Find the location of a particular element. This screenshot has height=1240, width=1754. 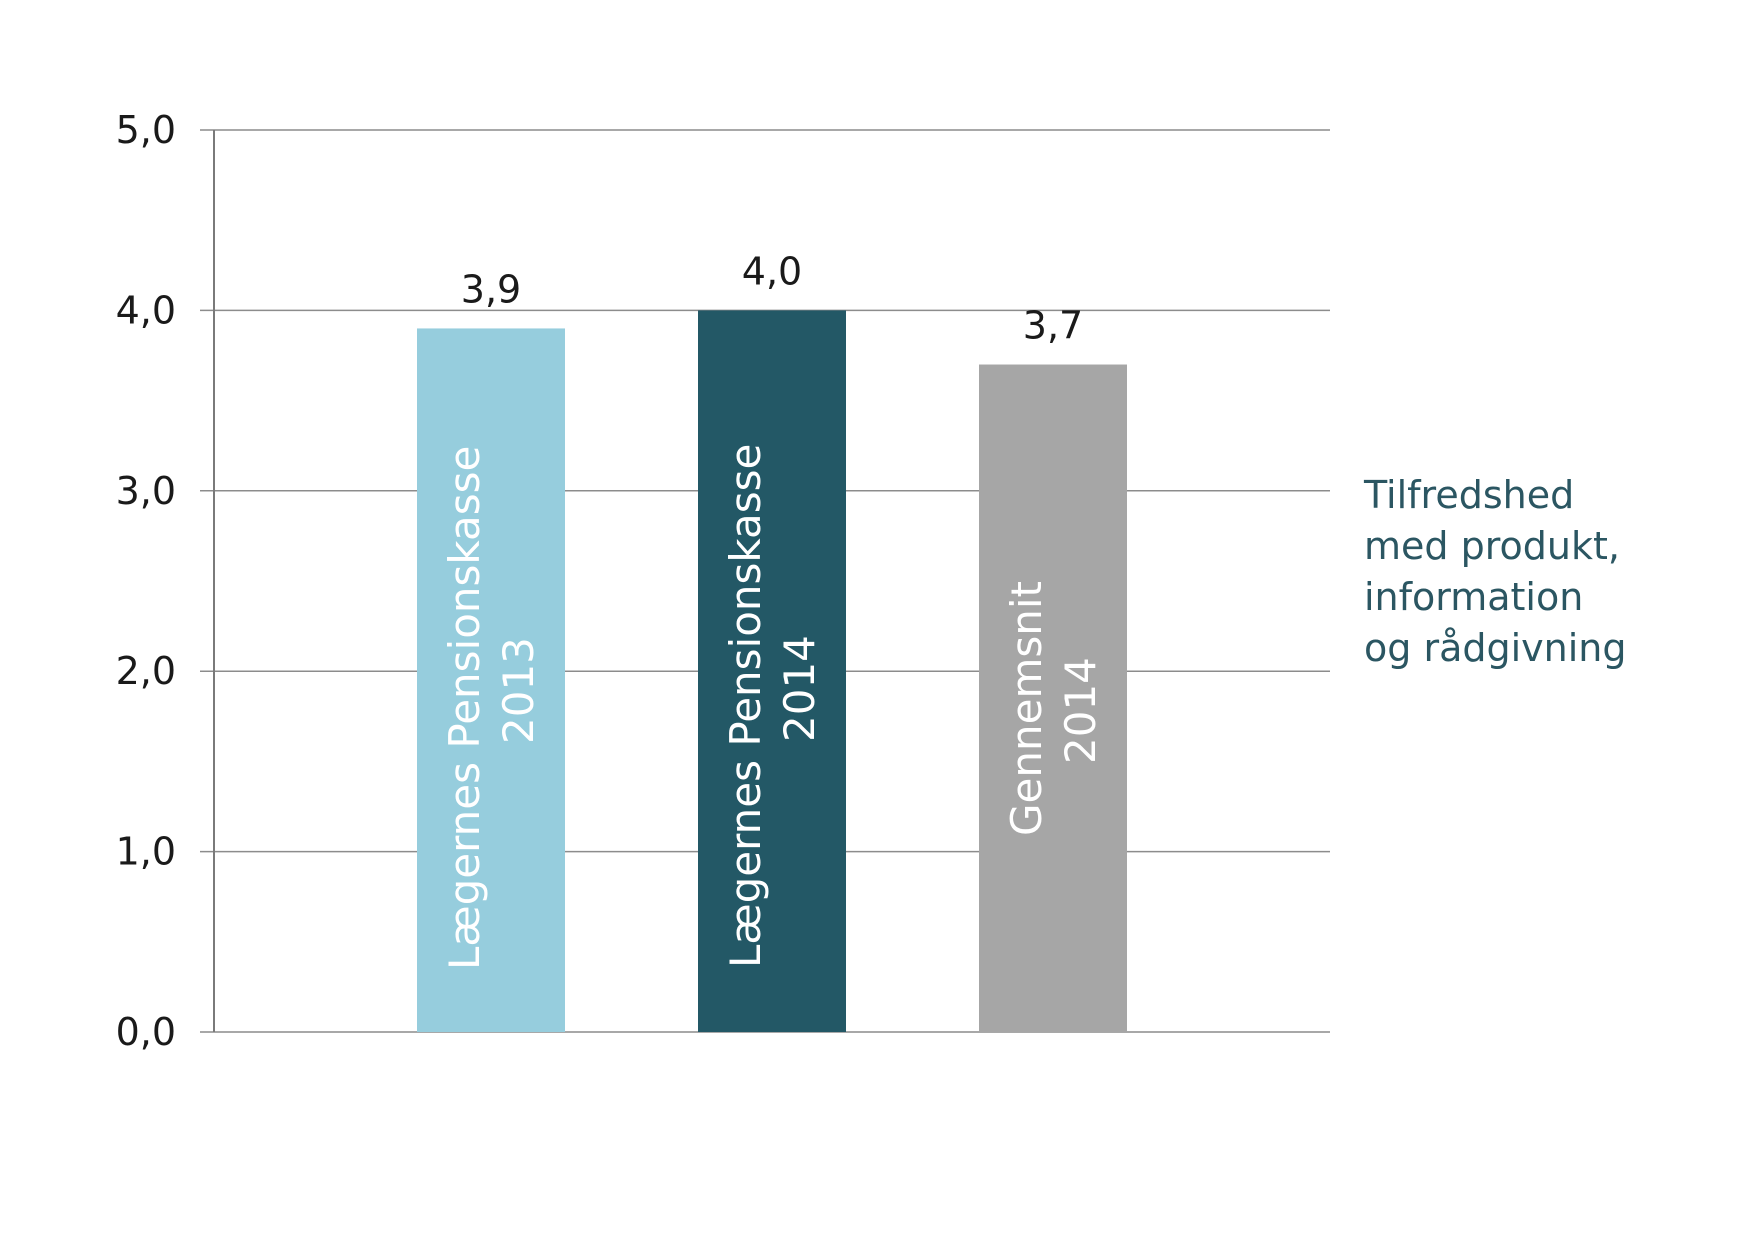

y-tick-label: 5,0 is located at coordinates (146, 130).